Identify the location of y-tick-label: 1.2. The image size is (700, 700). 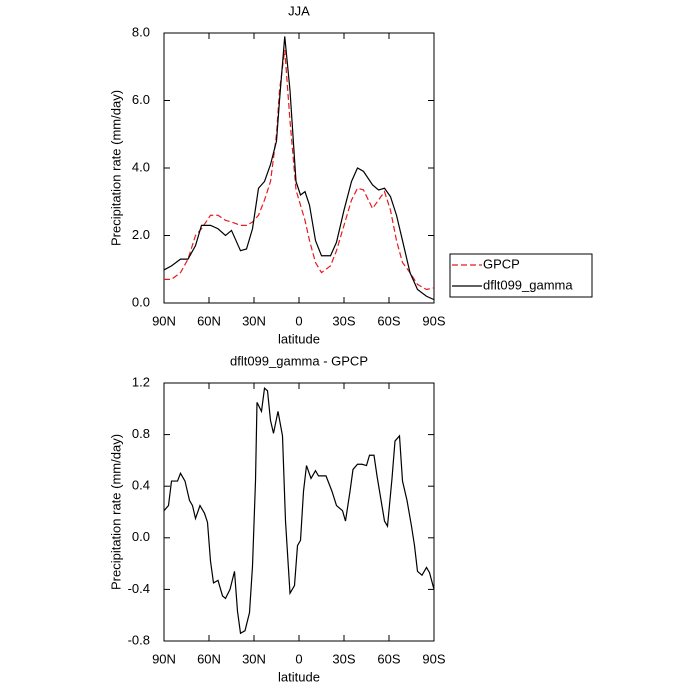
(141, 381).